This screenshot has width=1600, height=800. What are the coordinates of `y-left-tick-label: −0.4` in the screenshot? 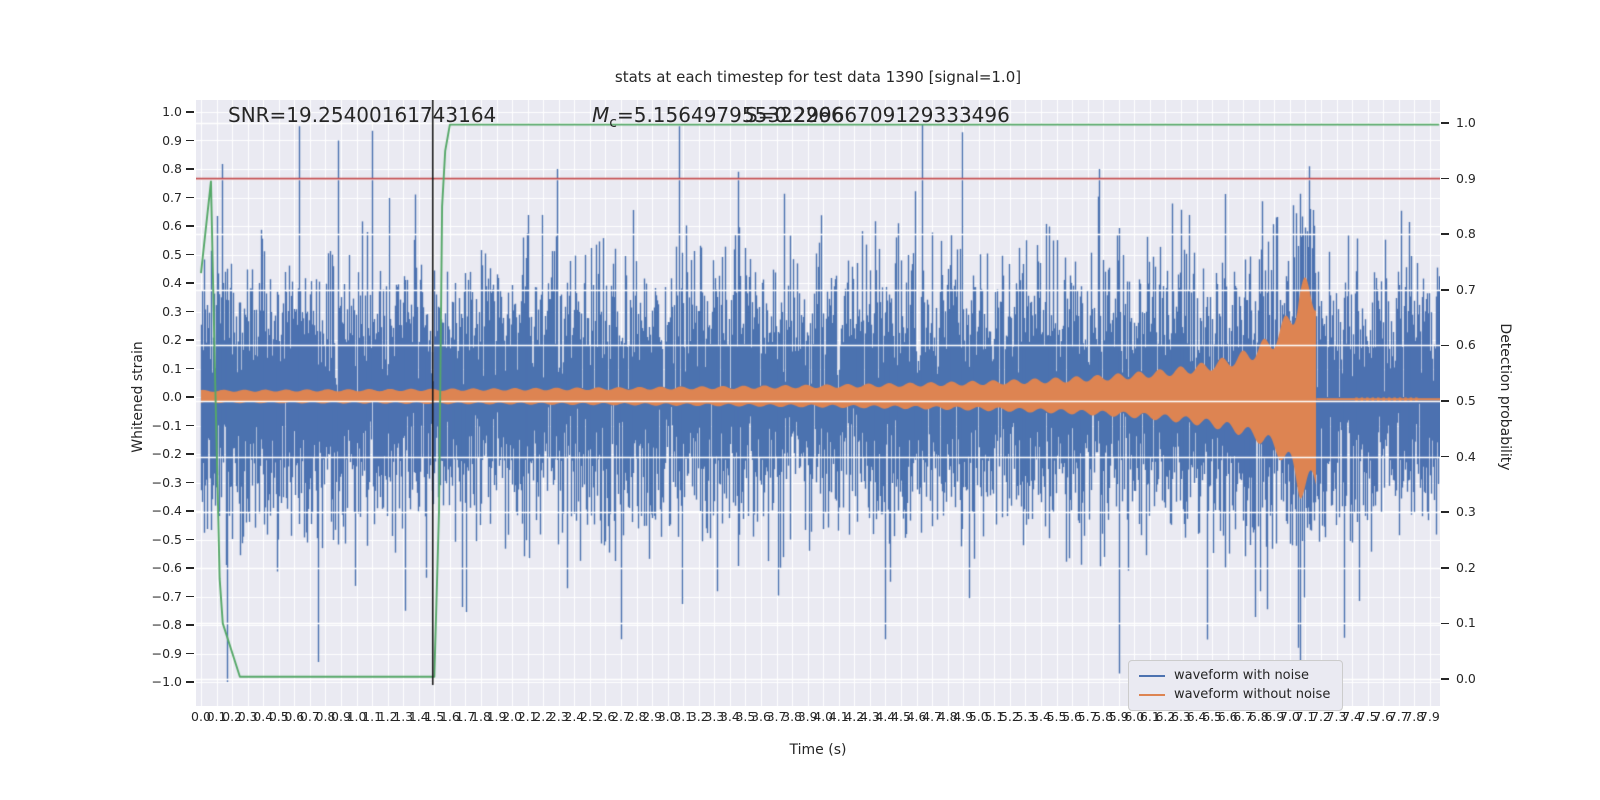 It's located at (166, 510).